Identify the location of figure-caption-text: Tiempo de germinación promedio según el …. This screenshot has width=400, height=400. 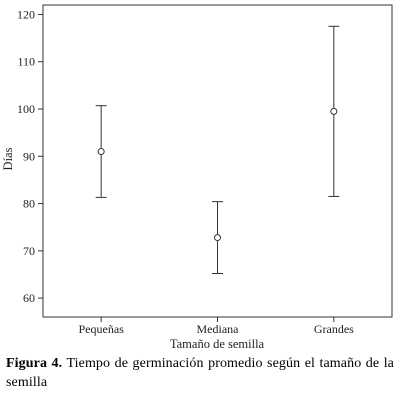
(200, 373).